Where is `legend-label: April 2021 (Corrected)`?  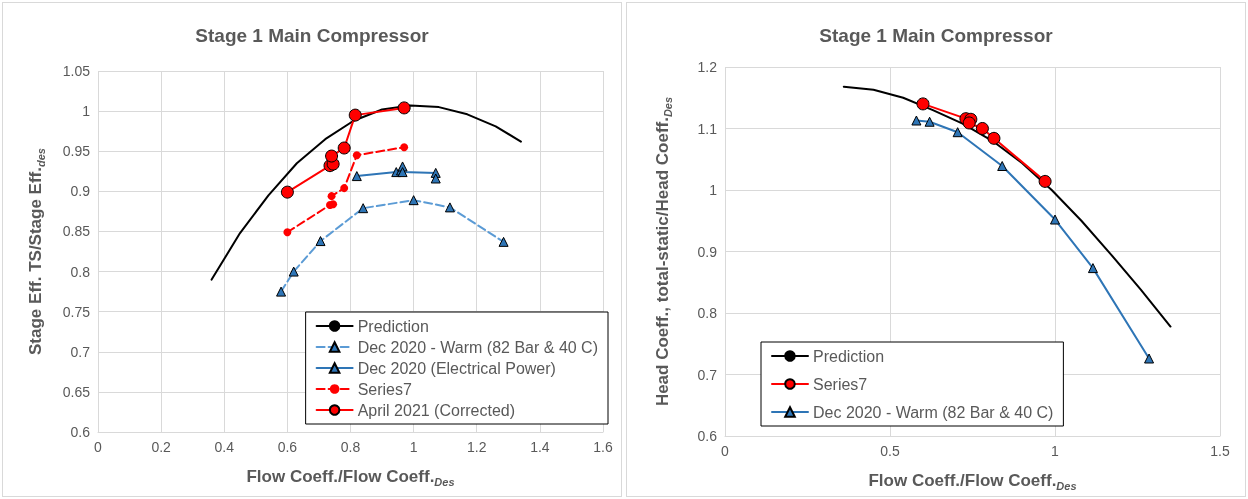 legend-label: April 2021 (Corrected) is located at coordinates (436, 410).